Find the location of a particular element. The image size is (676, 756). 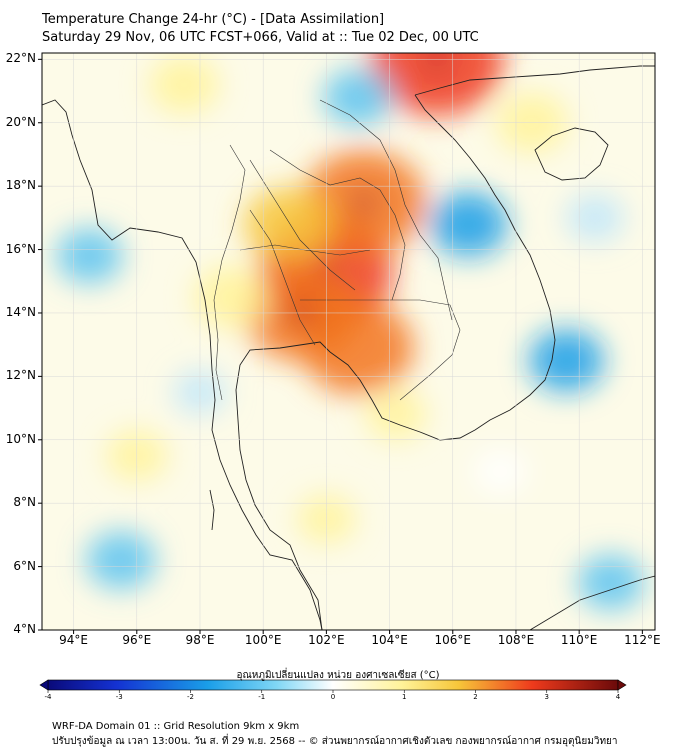

colorbar-tick-label: 2 is located at coordinates (475, 697).